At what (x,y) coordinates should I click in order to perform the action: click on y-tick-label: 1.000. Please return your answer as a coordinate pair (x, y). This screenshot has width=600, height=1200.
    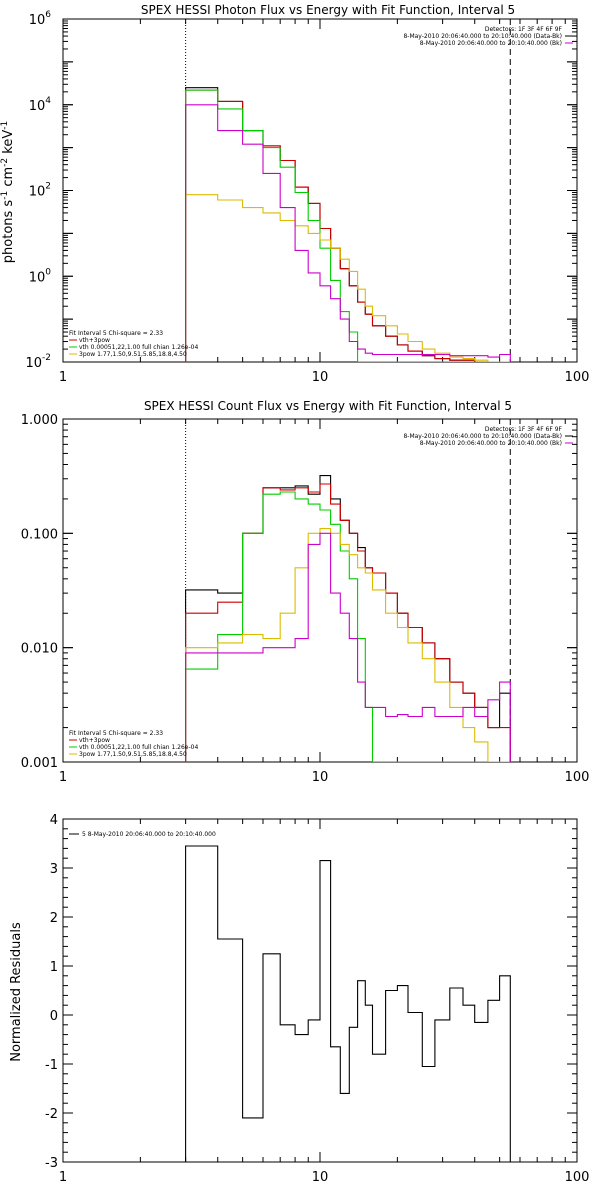
    Looking at the image, I should click on (39, 420).